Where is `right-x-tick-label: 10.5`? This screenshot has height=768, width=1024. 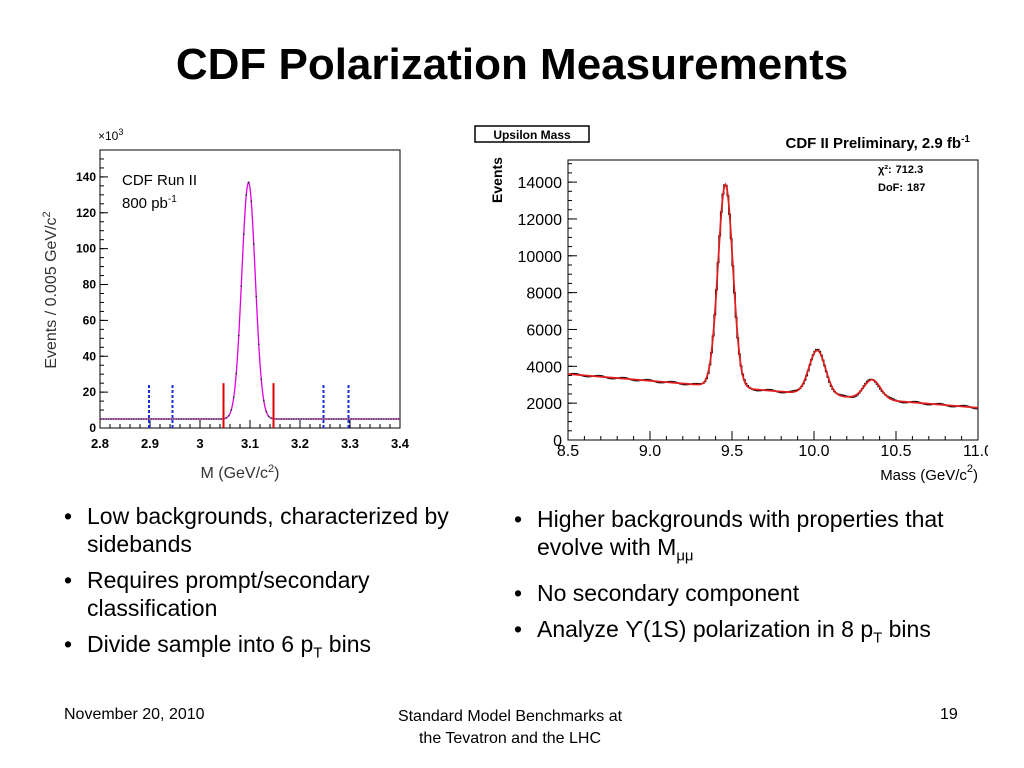
right-x-tick-label: 10.5 is located at coordinates (895, 451).